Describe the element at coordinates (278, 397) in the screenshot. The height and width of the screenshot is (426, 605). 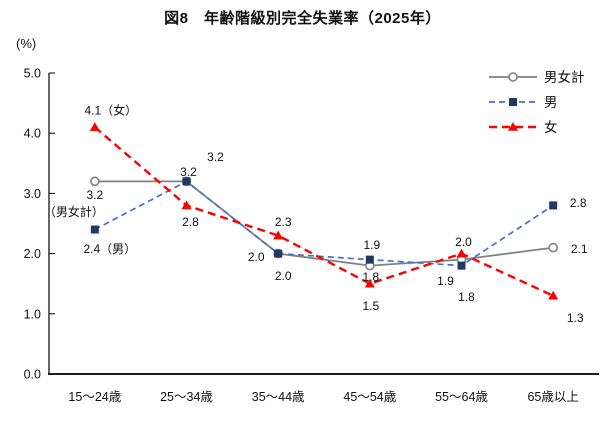
I see `x-axis-category-label: 35〜44歳` at that location.